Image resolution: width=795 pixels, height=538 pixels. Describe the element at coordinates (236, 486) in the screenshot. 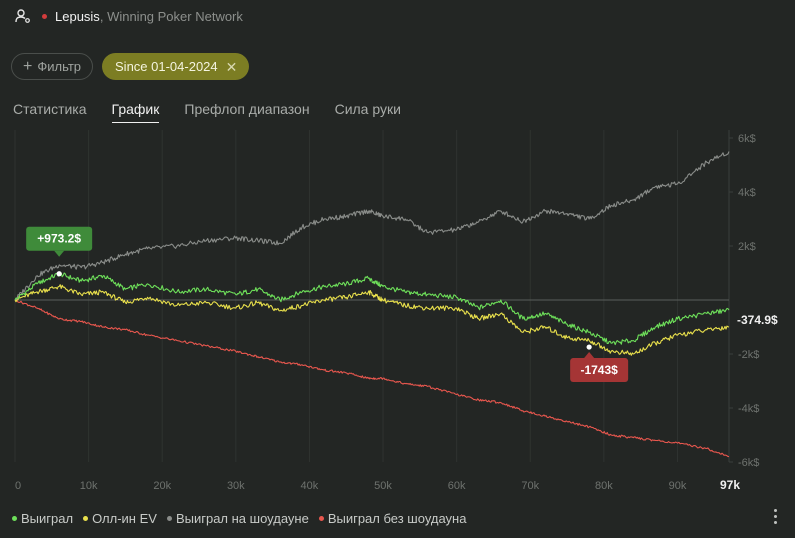

I see `x-tick-label: 30k` at that location.